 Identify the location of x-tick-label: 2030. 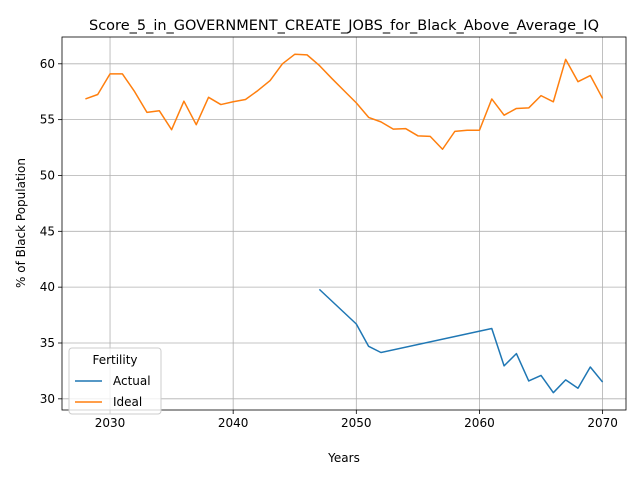
(110, 423).